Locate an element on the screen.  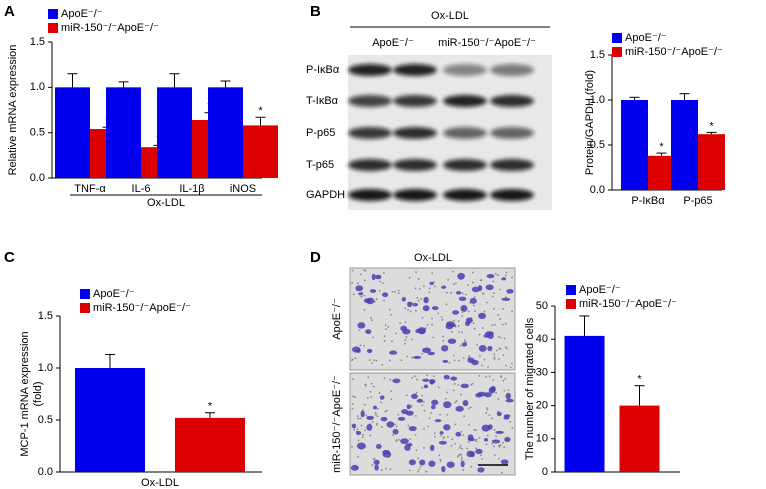
legend-label: ApoE⁻/⁻ is located at coordinates (82, 14).